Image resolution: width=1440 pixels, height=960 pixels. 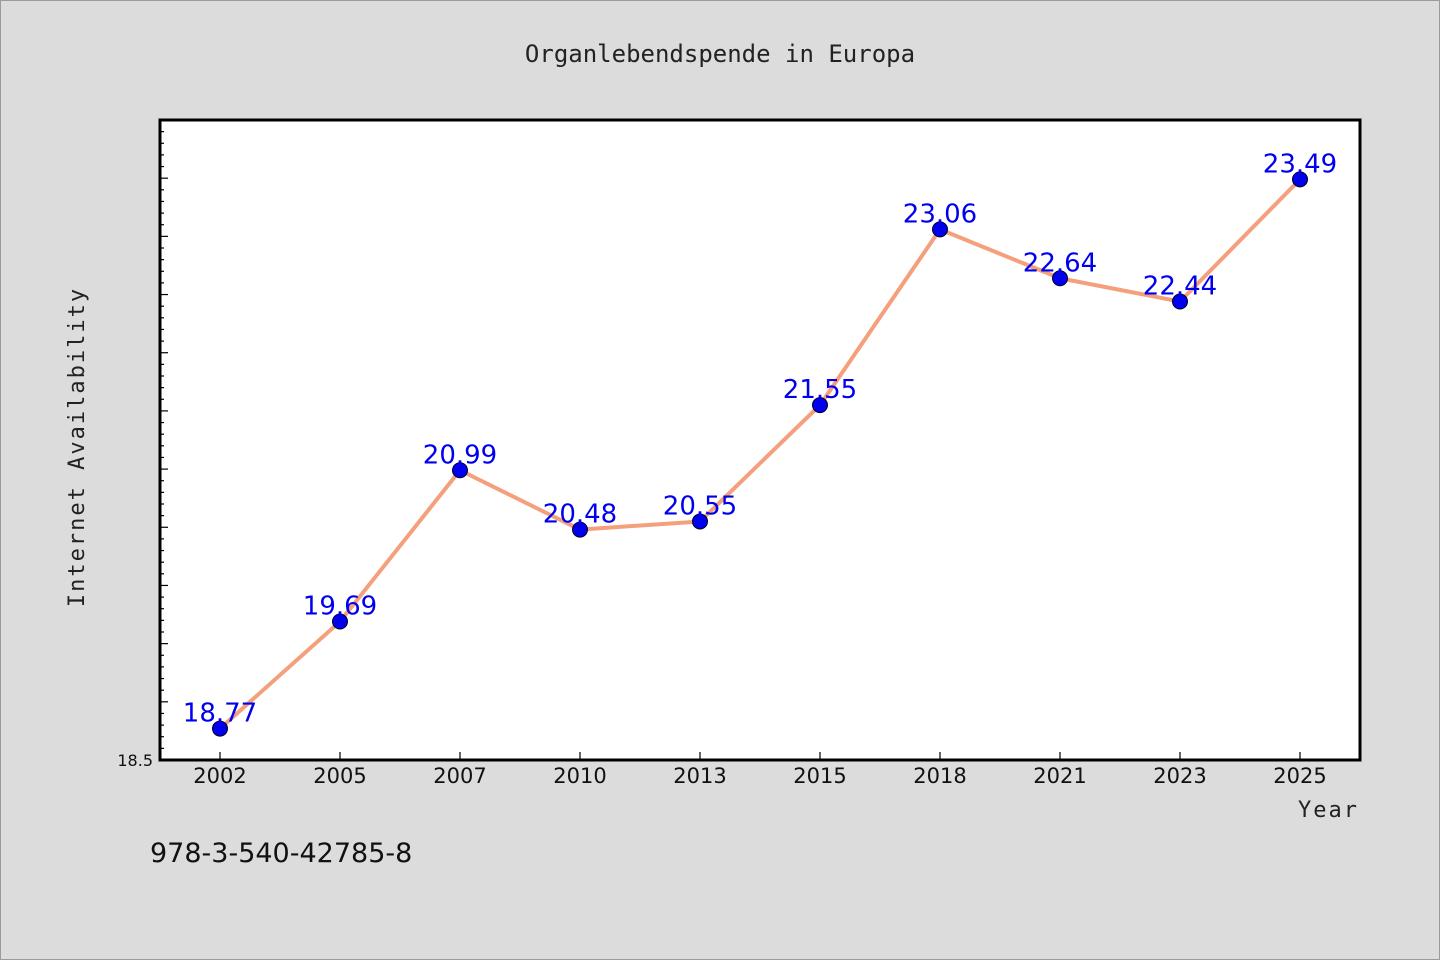 What do you see at coordinates (939, 776) in the screenshot?
I see `x-tick-label: 2018` at bounding box center [939, 776].